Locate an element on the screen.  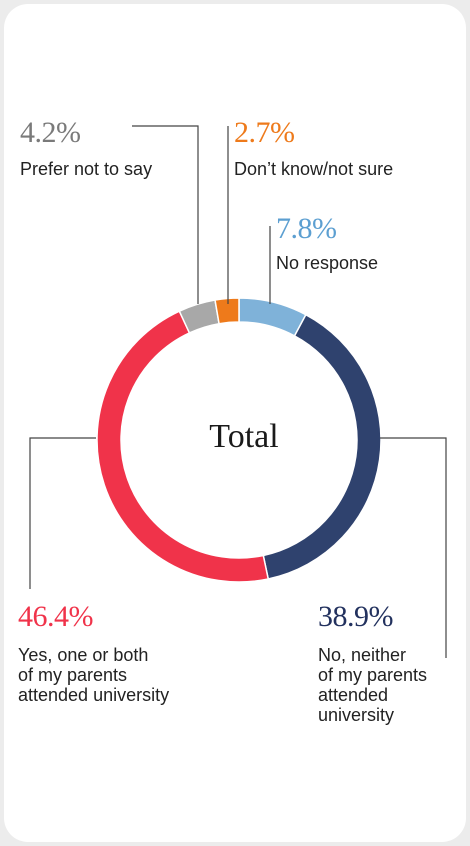
center-label: Total is located at coordinates (244, 436).